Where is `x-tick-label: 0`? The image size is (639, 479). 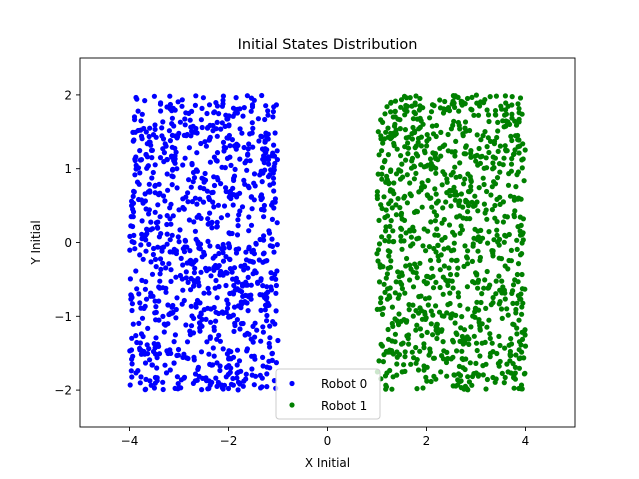 x-tick-label: 0 is located at coordinates (328, 441).